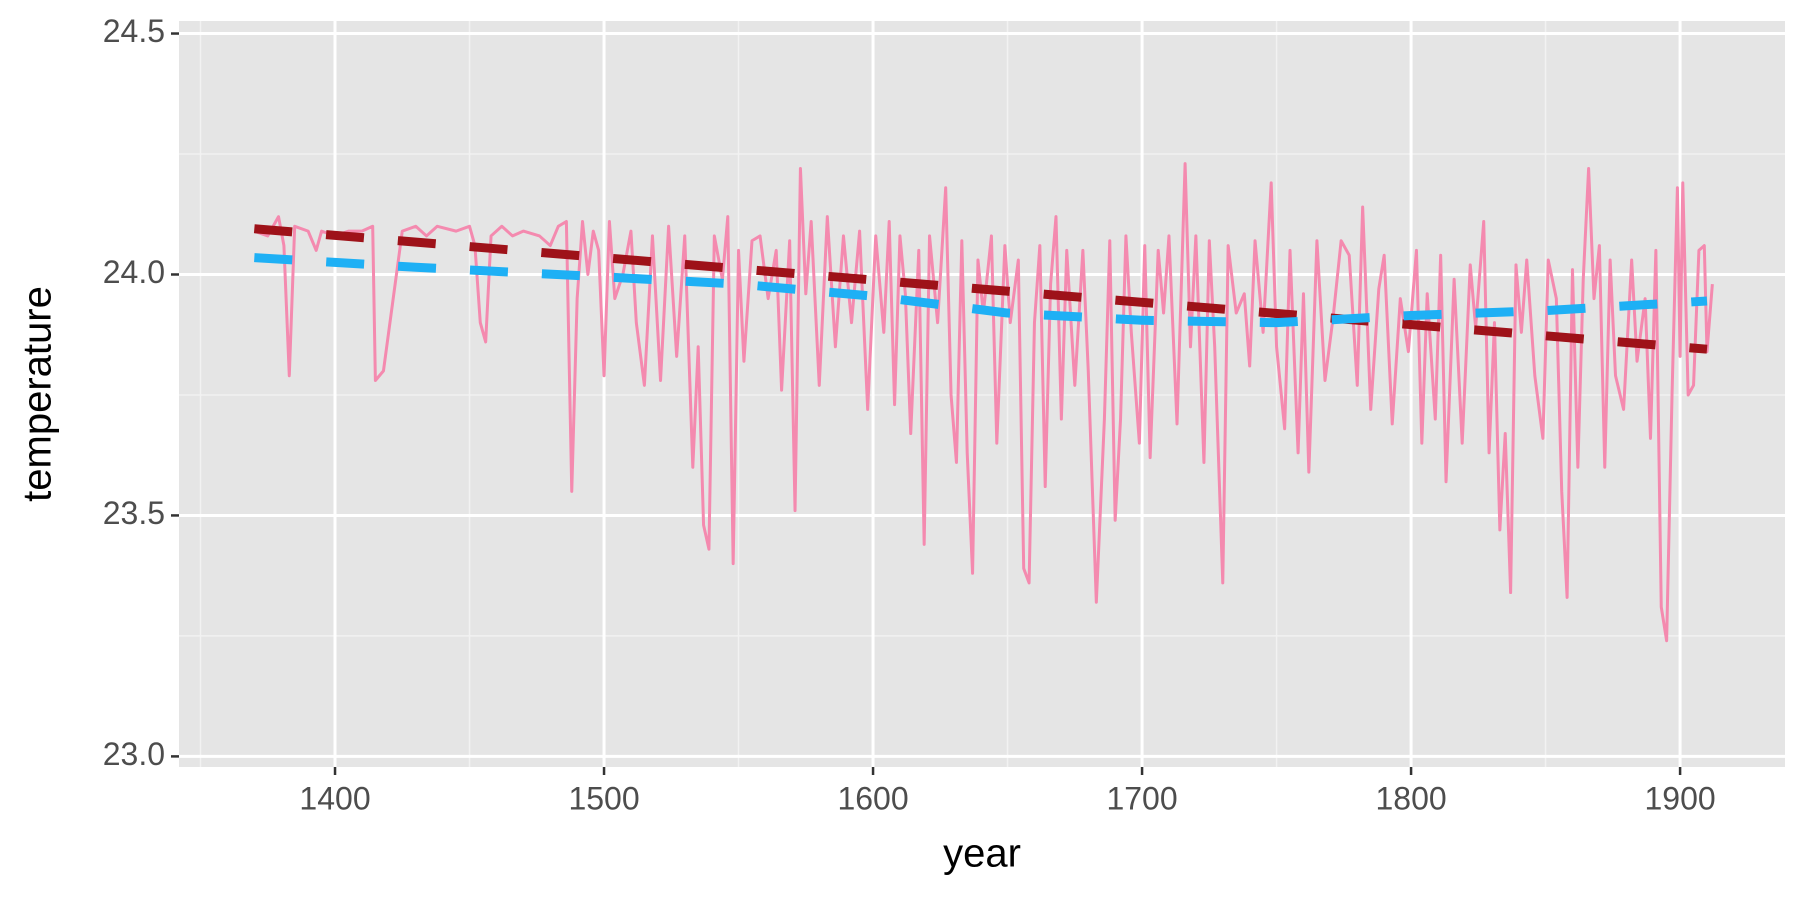  I want to click on x-tick-label: 1700, so click(1141, 798).